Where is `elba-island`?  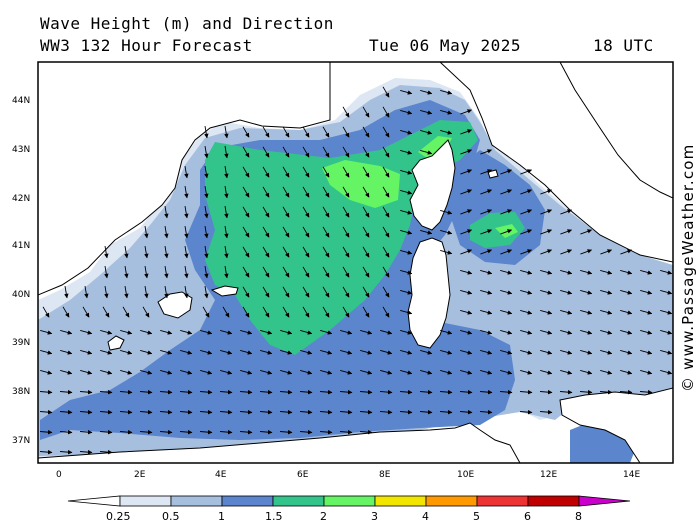 elba-island is located at coordinates (493, 174).